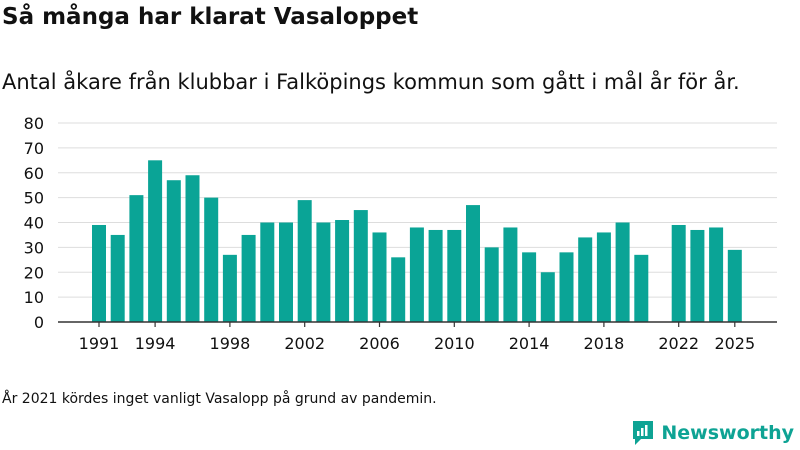 The image size is (800, 450). What do you see at coordinates (230, 343) in the screenshot?
I see `x-tick-label: 1998` at bounding box center [230, 343].